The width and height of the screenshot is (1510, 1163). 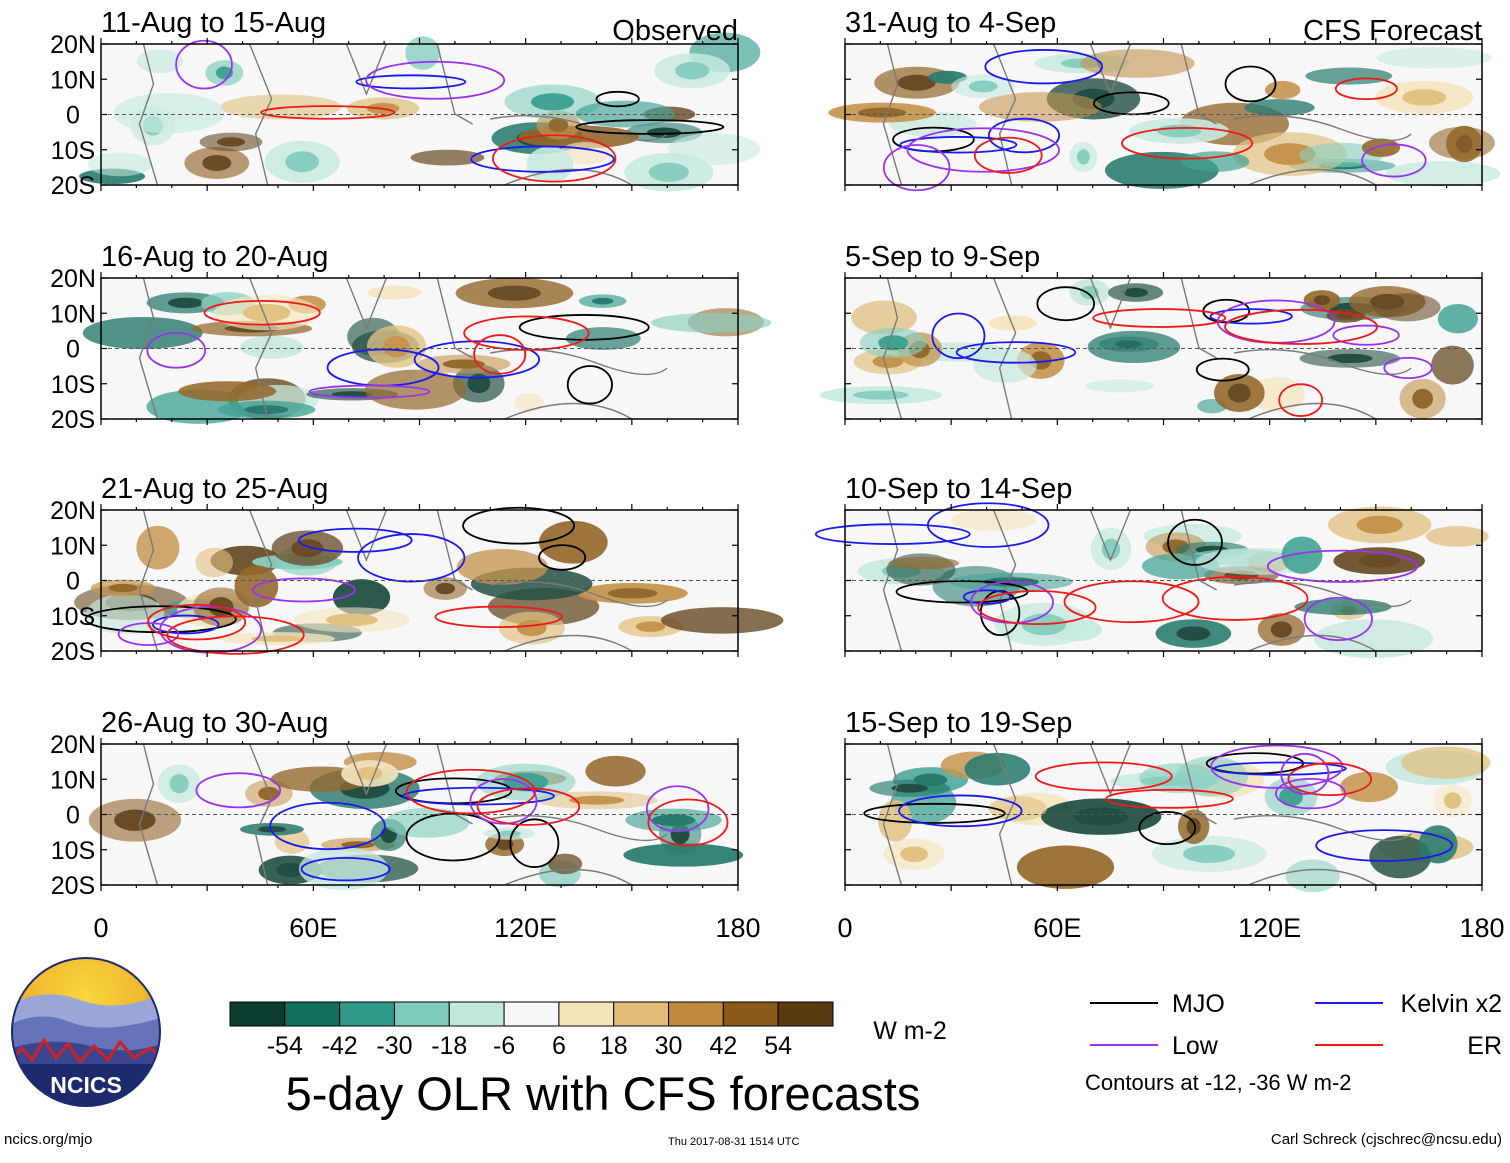 I want to click on panel-title: 11-Aug to 15-Aug, so click(x=213, y=23).